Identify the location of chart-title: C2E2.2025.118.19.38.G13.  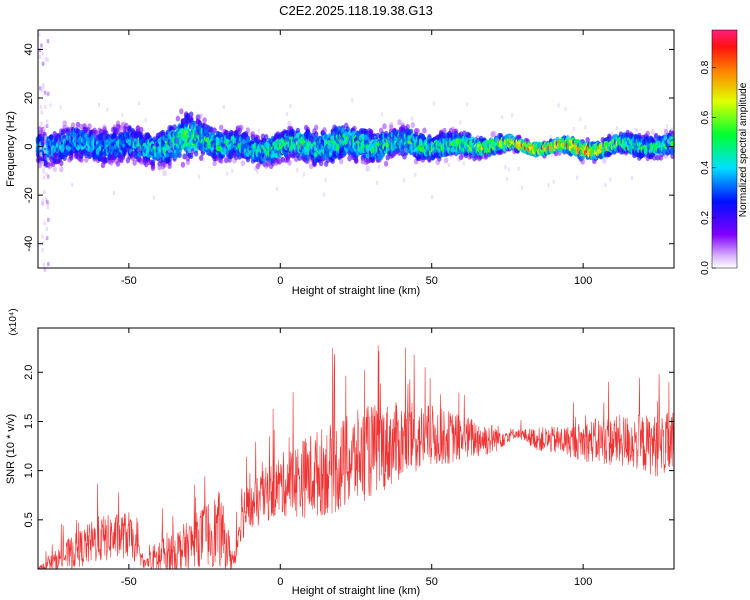
(356, 10).